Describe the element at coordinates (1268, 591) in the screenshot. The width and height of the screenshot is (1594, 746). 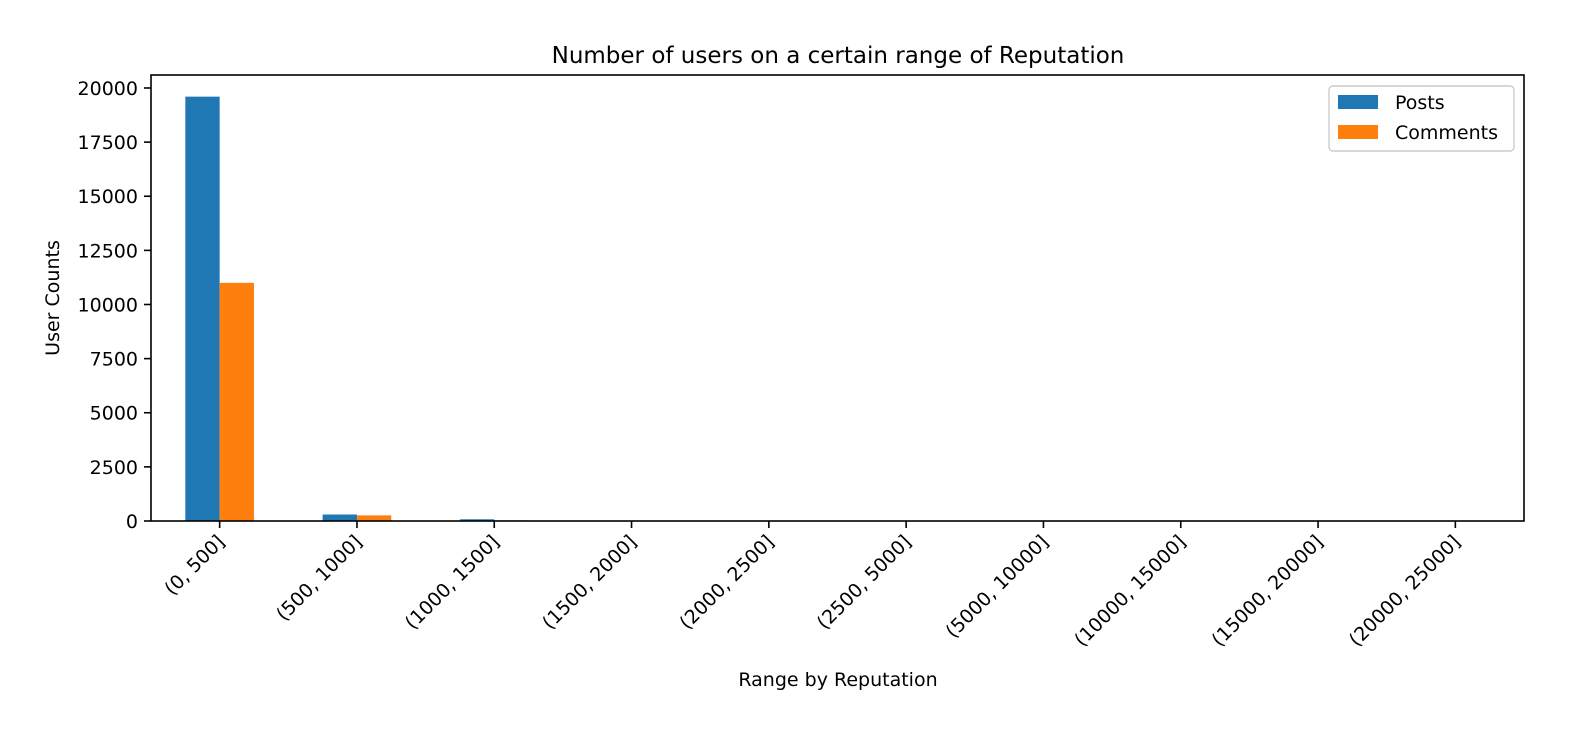
I see `x-tick-label: (15000, 20000]` at that location.